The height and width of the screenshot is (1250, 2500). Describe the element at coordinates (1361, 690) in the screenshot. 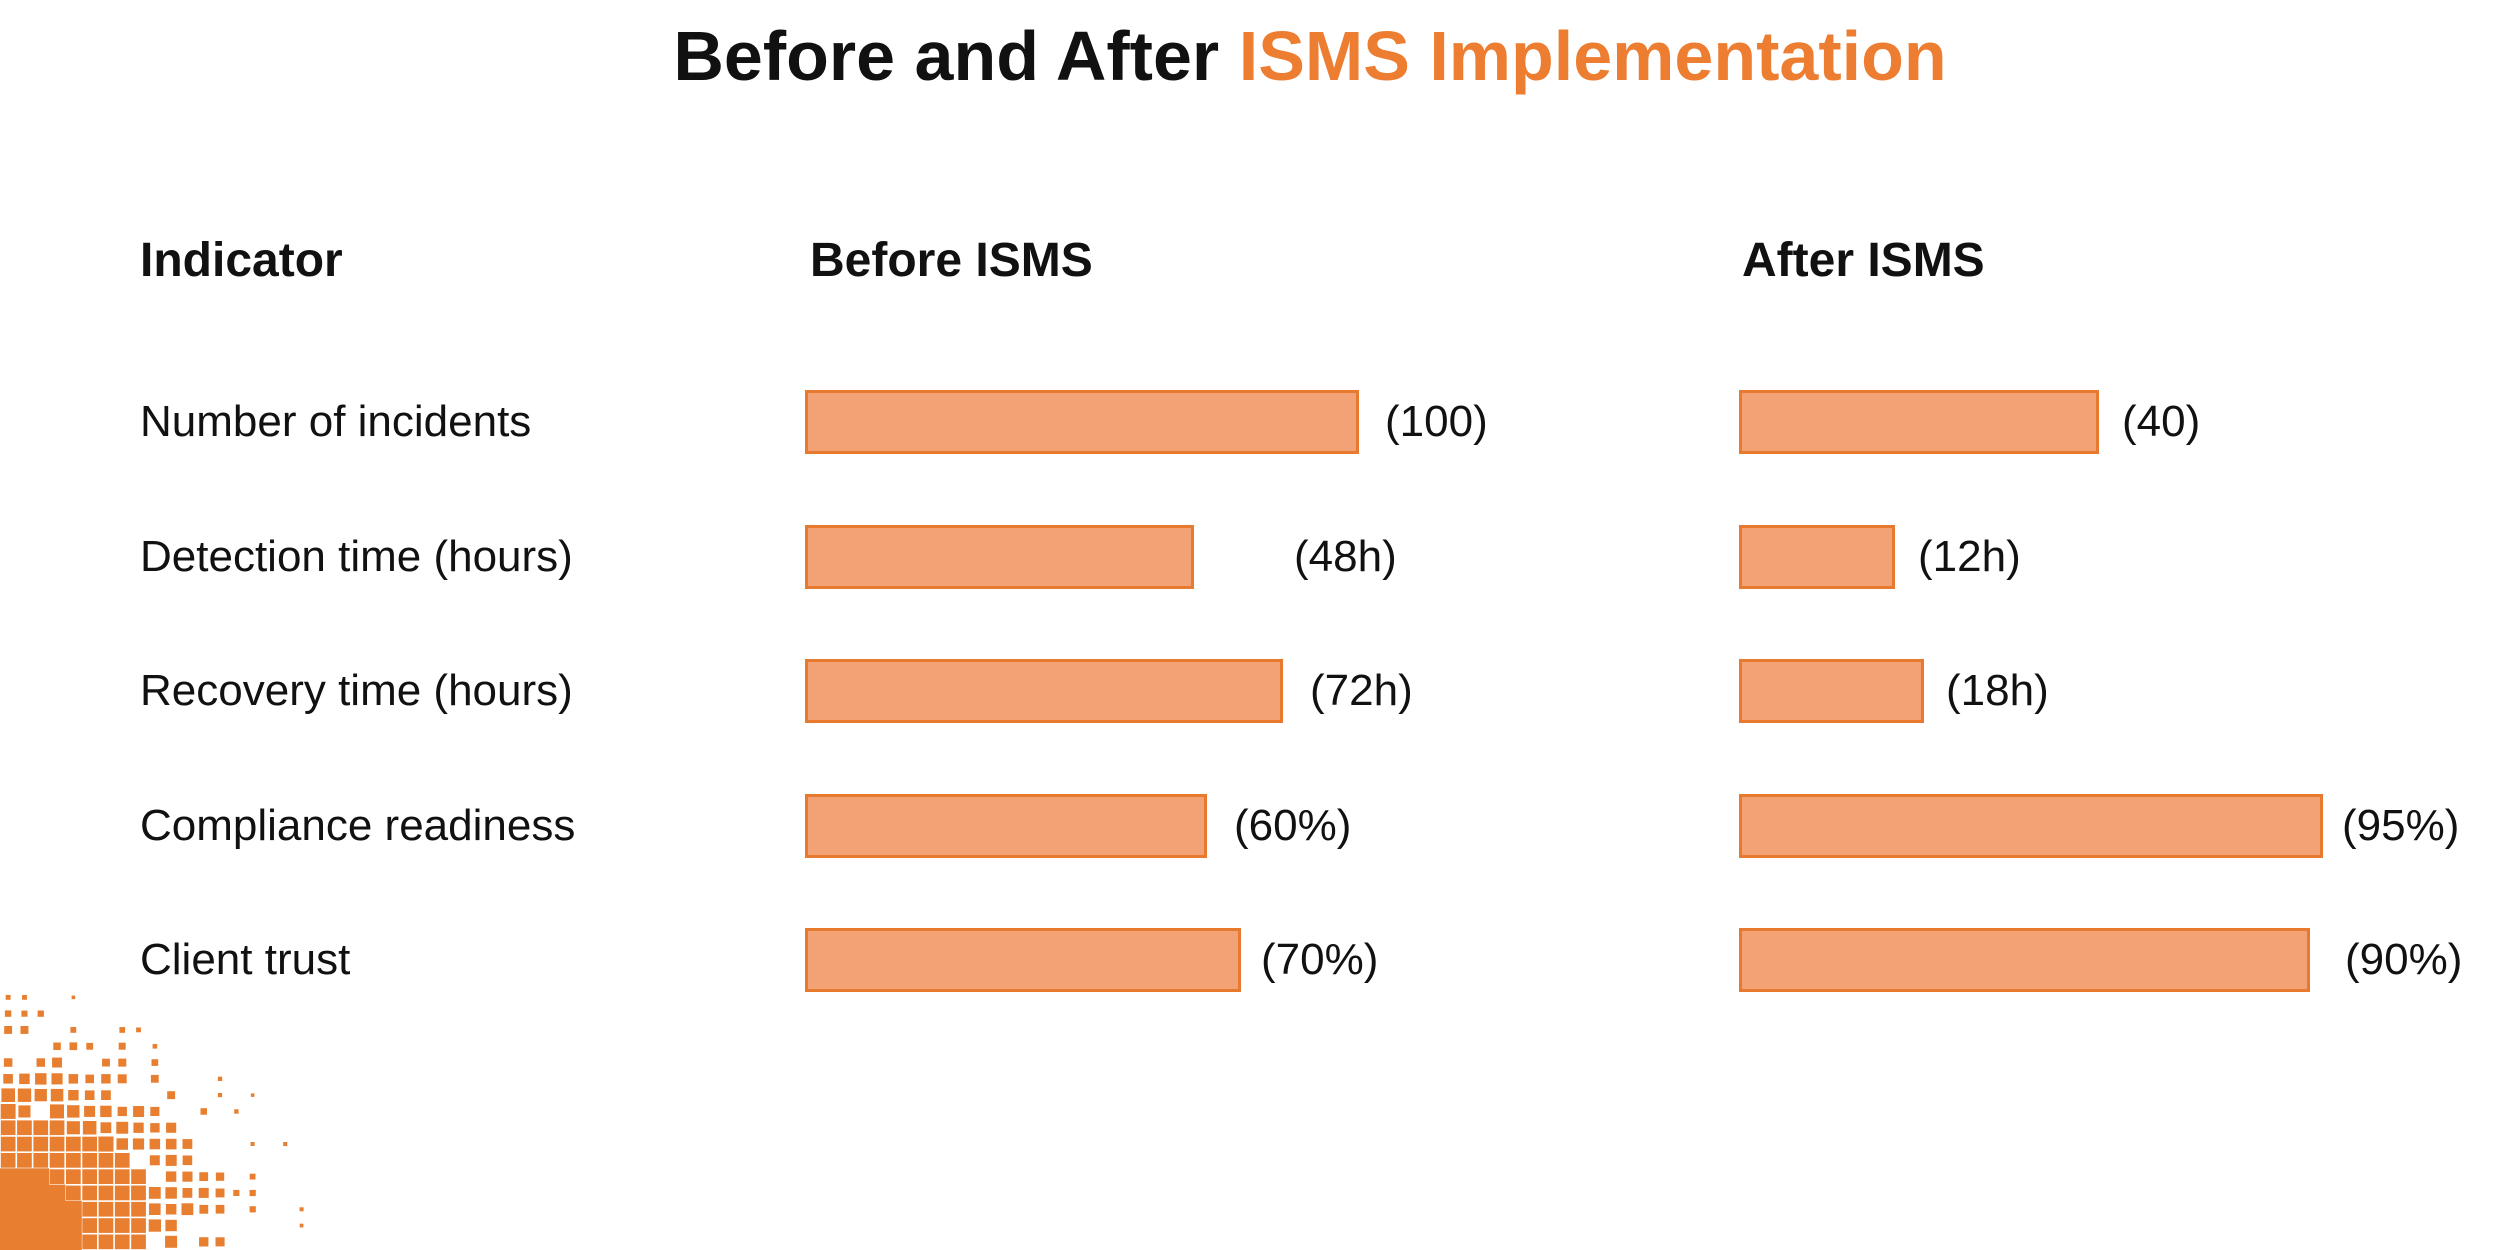

I see `before-value-label: (72h)` at that location.